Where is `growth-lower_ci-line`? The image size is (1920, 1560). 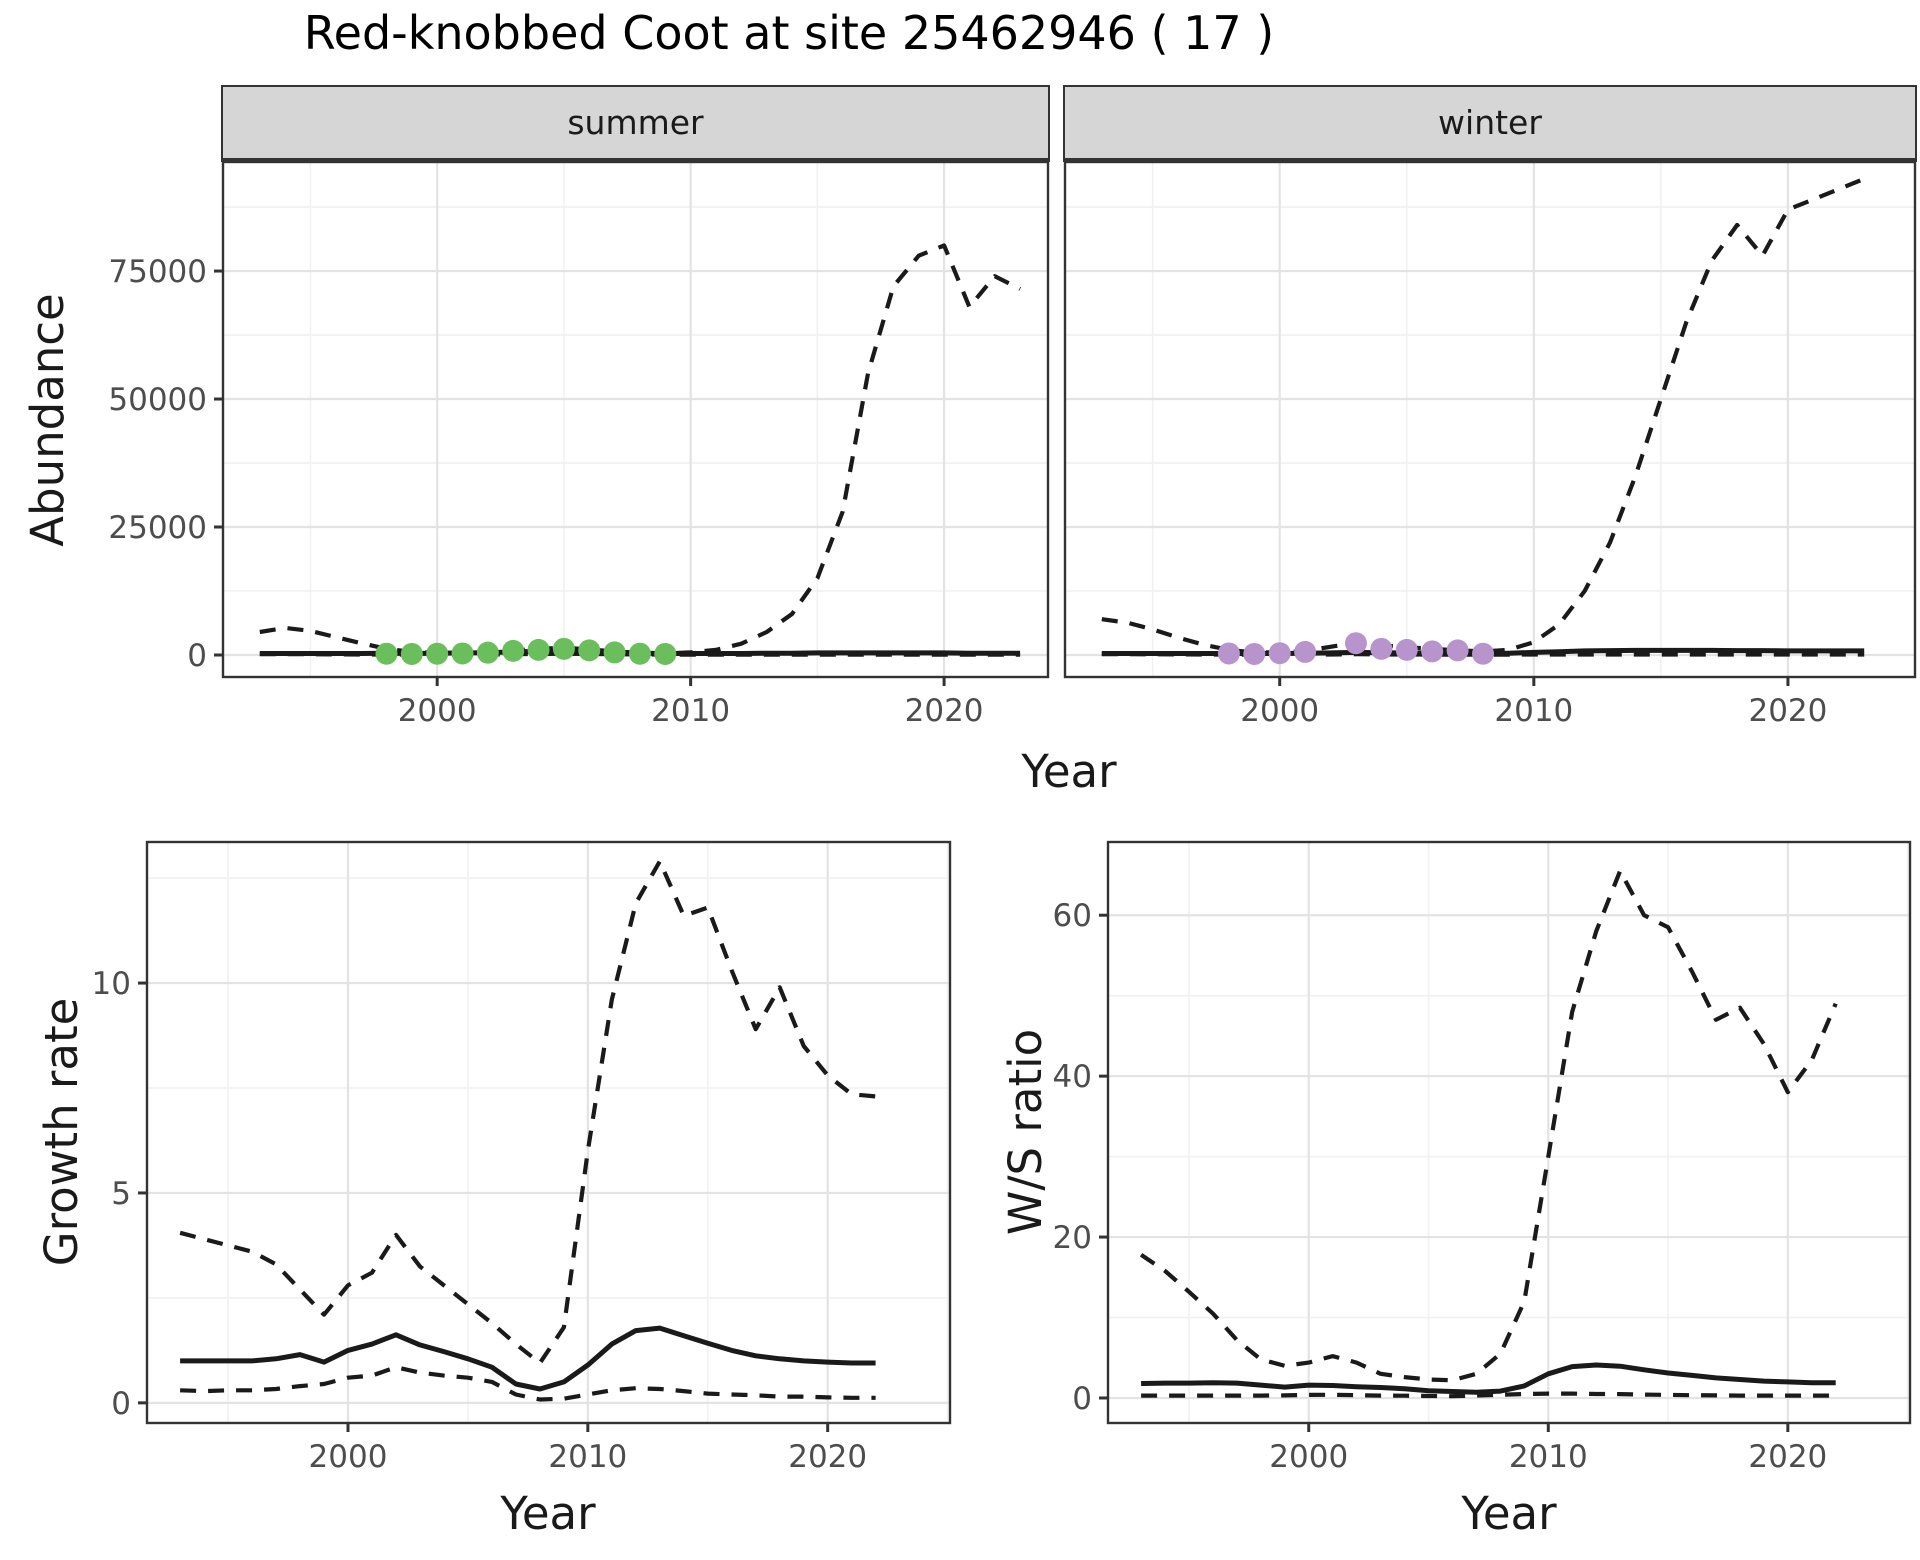 growth-lower_ci-line is located at coordinates (528, 1383).